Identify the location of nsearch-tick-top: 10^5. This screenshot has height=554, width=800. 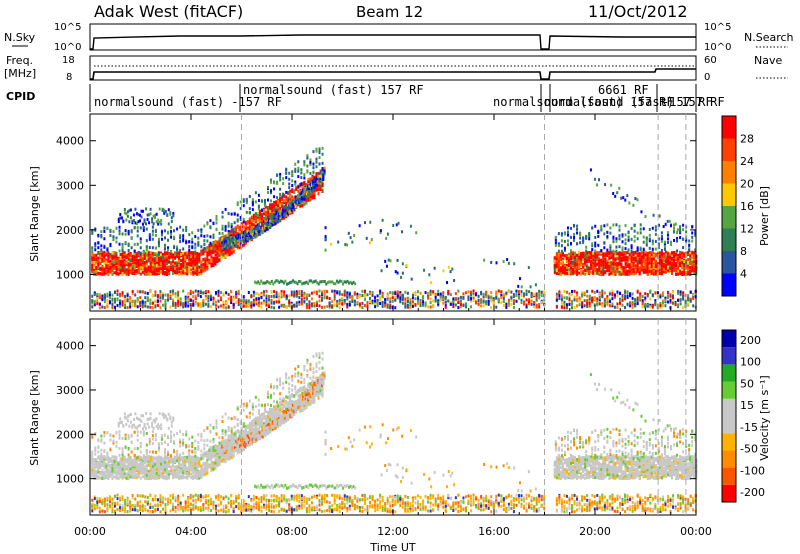
(717, 27).